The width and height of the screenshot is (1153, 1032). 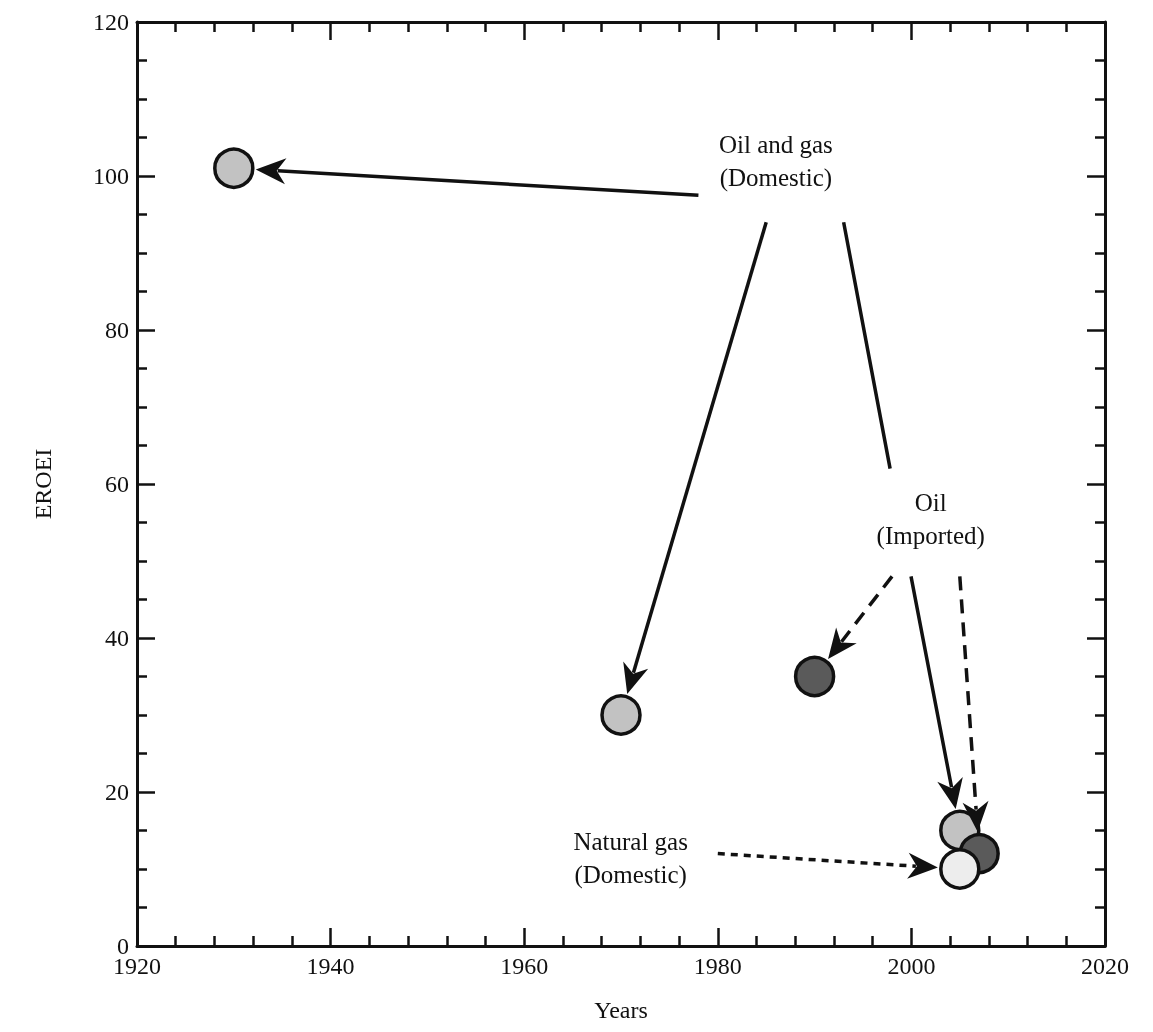 What do you see at coordinates (117, 330) in the screenshot?
I see `y-tick-label: 80` at bounding box center [117, 330].